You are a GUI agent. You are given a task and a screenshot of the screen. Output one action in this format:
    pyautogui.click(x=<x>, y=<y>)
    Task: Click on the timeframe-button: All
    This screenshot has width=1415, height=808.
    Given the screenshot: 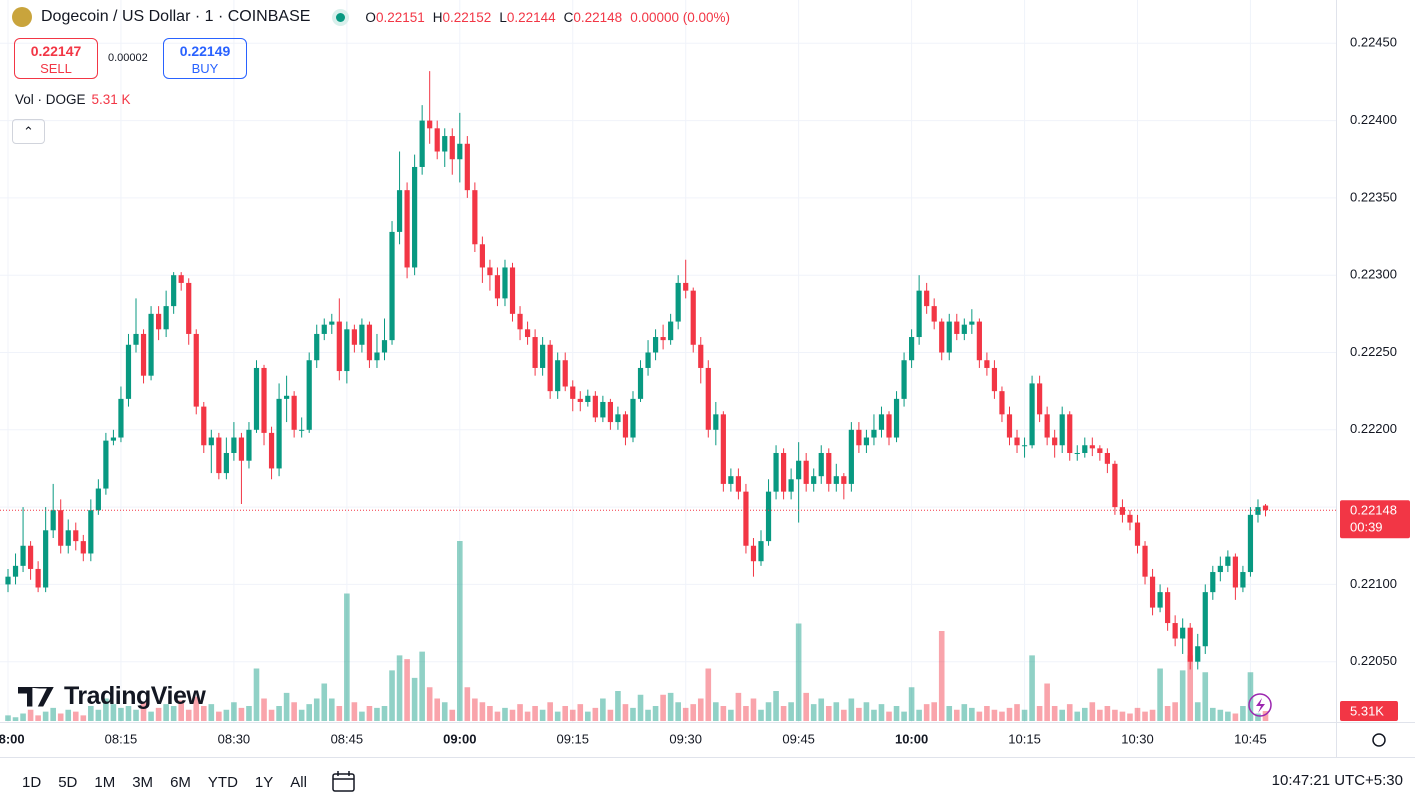 What is the action you would take?
    pyautogui.click(x=298, y=782)
    